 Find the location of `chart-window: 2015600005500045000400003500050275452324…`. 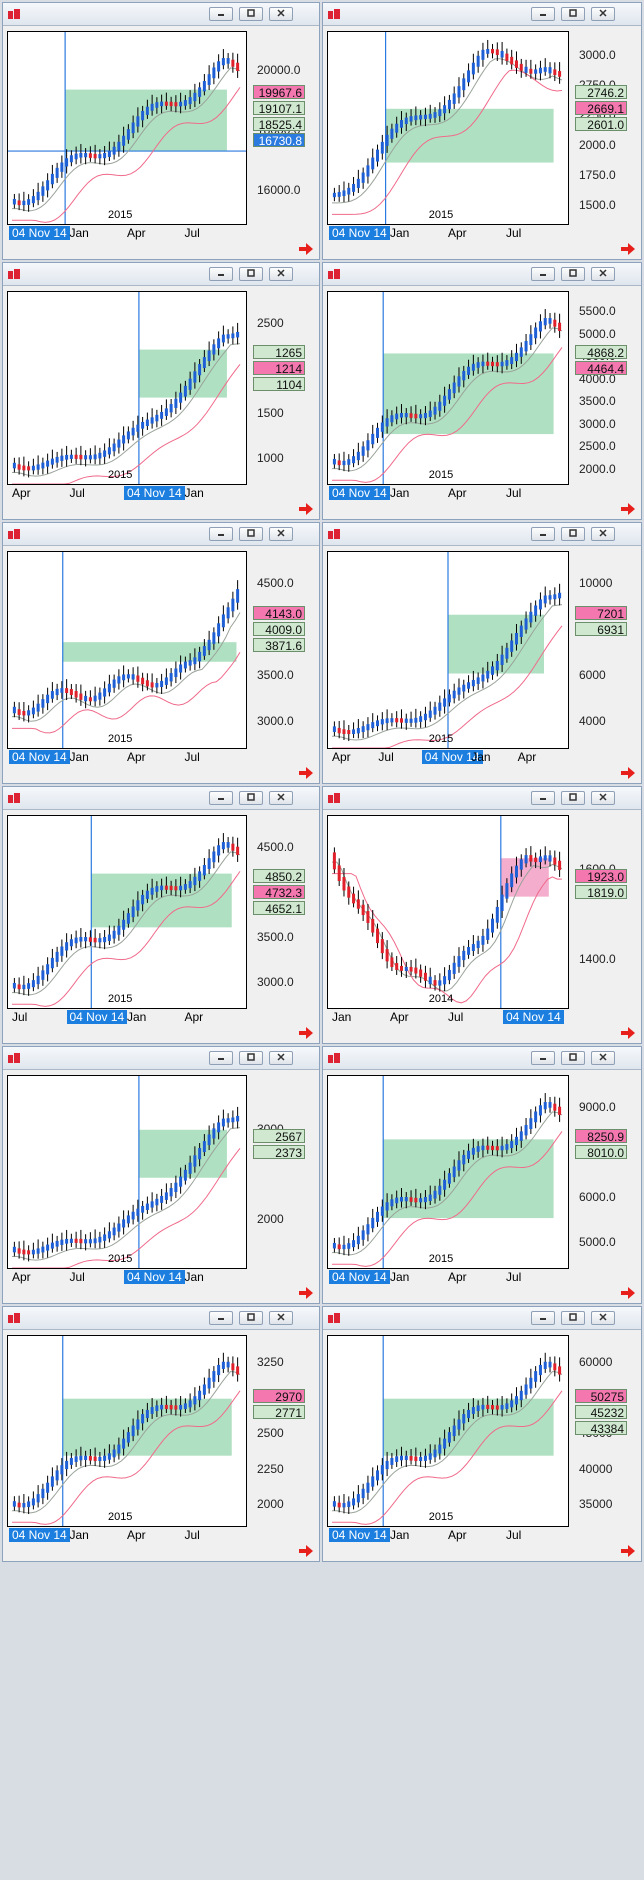

chart-window: 2015600005500045000400003500050275452324… is located at coordinates (482, 1434).